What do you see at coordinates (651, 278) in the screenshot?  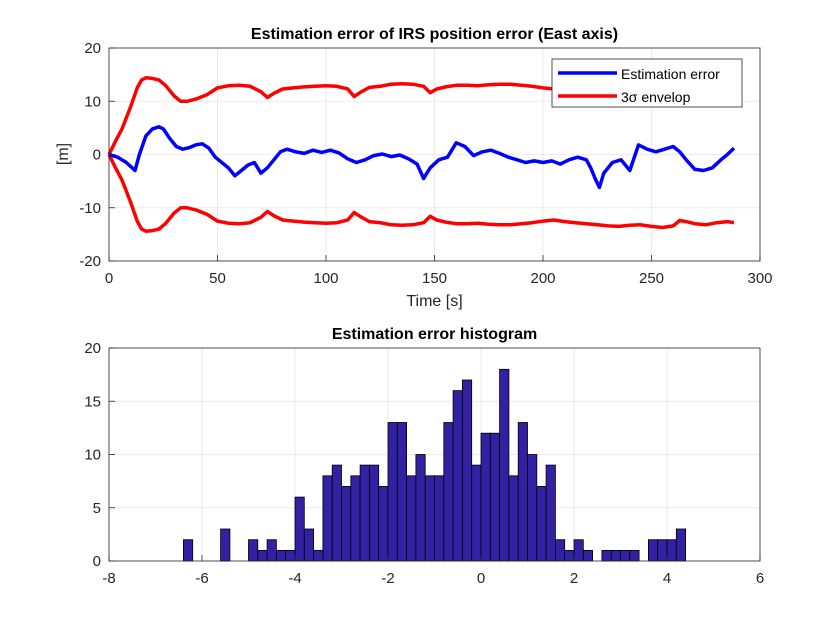 I see `x-tick-label: 250` at bounding box center [651, 278].